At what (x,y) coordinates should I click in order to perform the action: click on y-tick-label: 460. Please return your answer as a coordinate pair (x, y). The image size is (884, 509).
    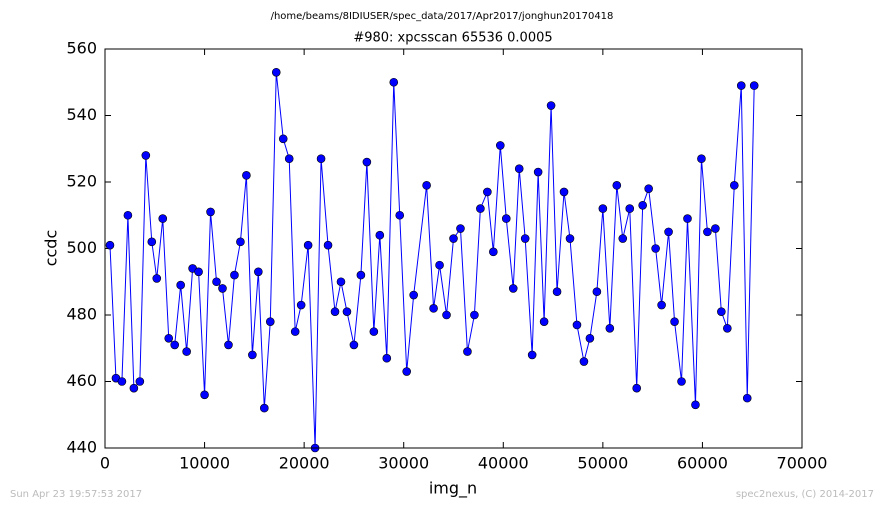
    Looking at the image, I should click on (81, 380).